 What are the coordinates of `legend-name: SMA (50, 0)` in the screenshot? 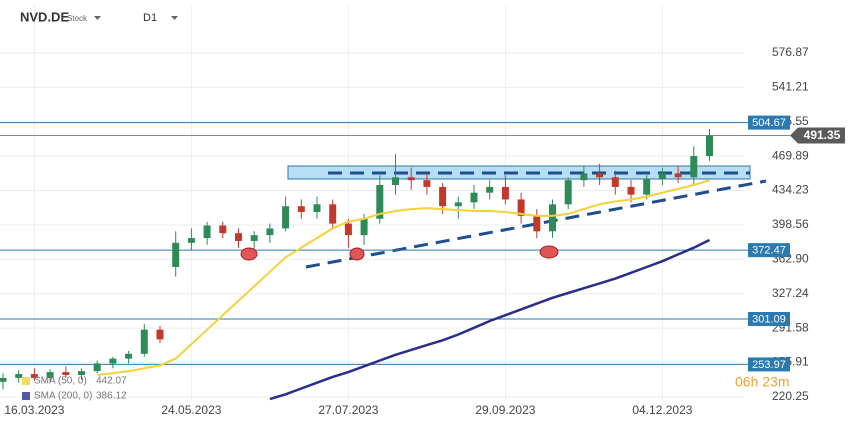 It's located at (60, 381).